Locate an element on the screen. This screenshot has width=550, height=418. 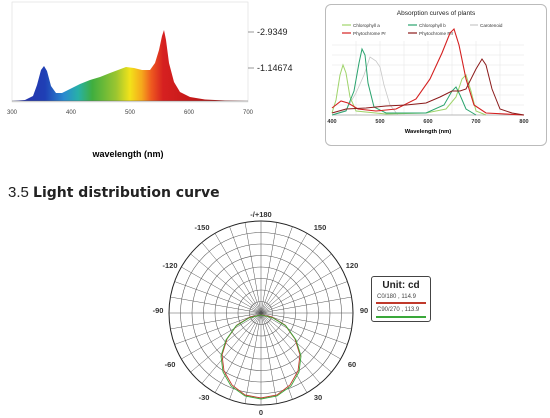
angle-label: 90 is located at coordinates (364, 310).